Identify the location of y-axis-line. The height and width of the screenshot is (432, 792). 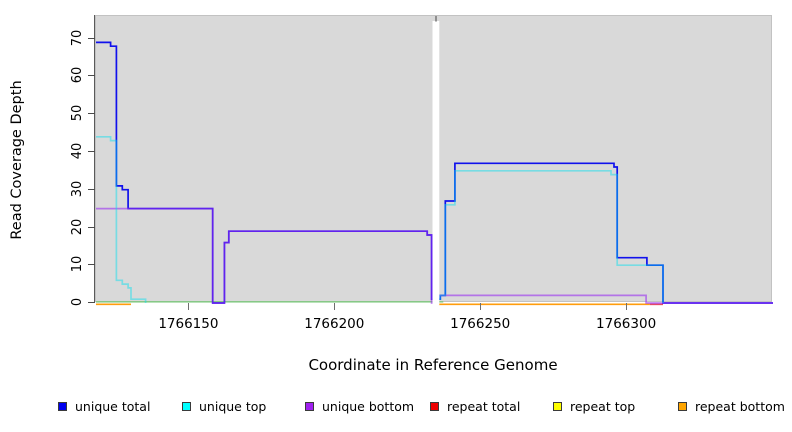
(94, 159).